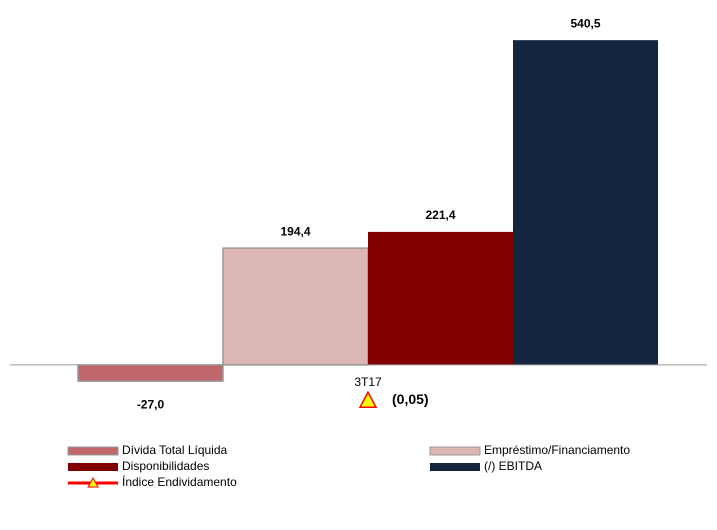  I want to click on legend-label: (/) EBITDA, so click(513, 466).